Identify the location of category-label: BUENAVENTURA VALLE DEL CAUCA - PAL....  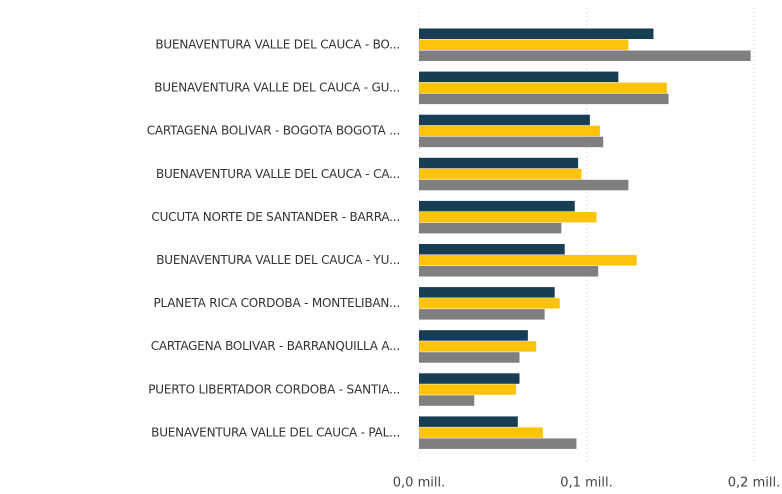
(275, 432).